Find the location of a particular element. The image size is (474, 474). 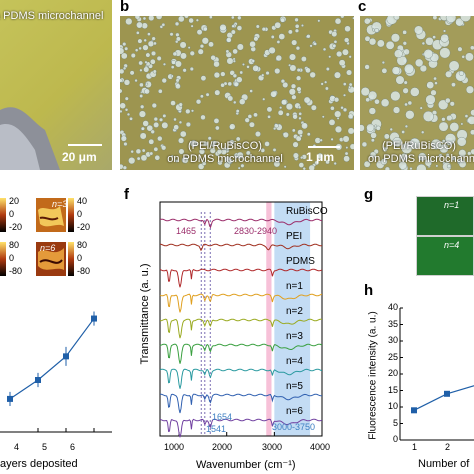

panel-h-ytick-label: 15 is located at coordinates (392, 389).